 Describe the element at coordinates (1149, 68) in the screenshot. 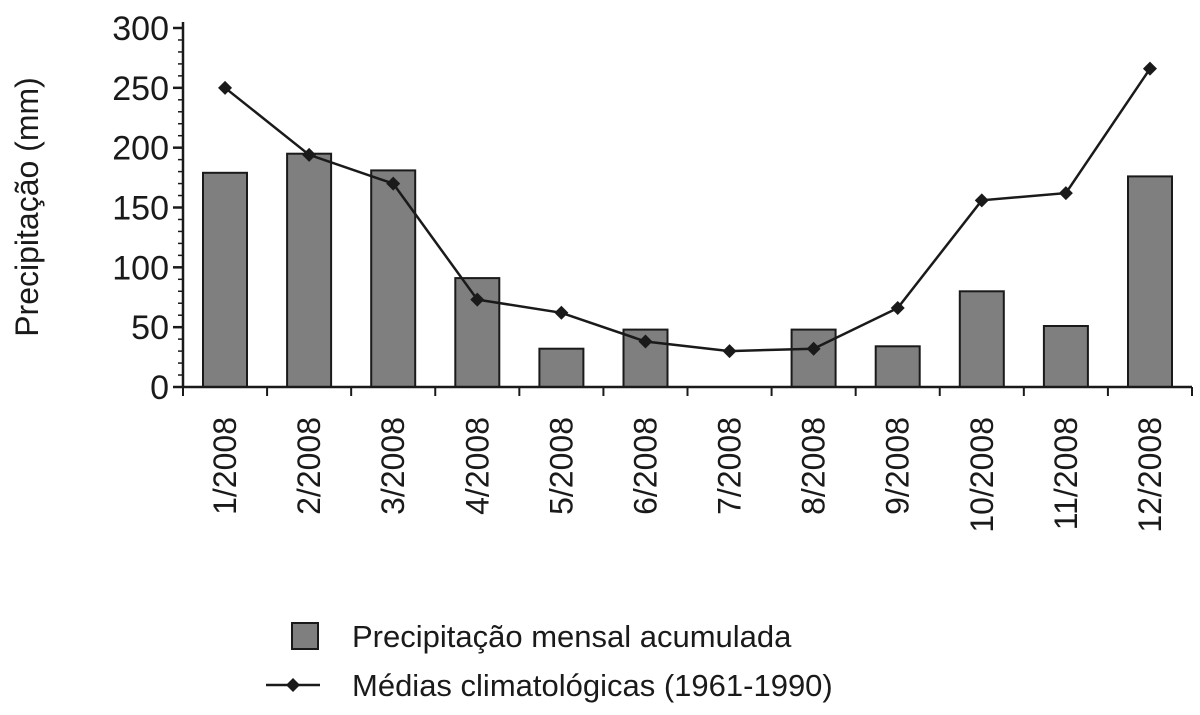

I see `line-point-12/2008` at that location.